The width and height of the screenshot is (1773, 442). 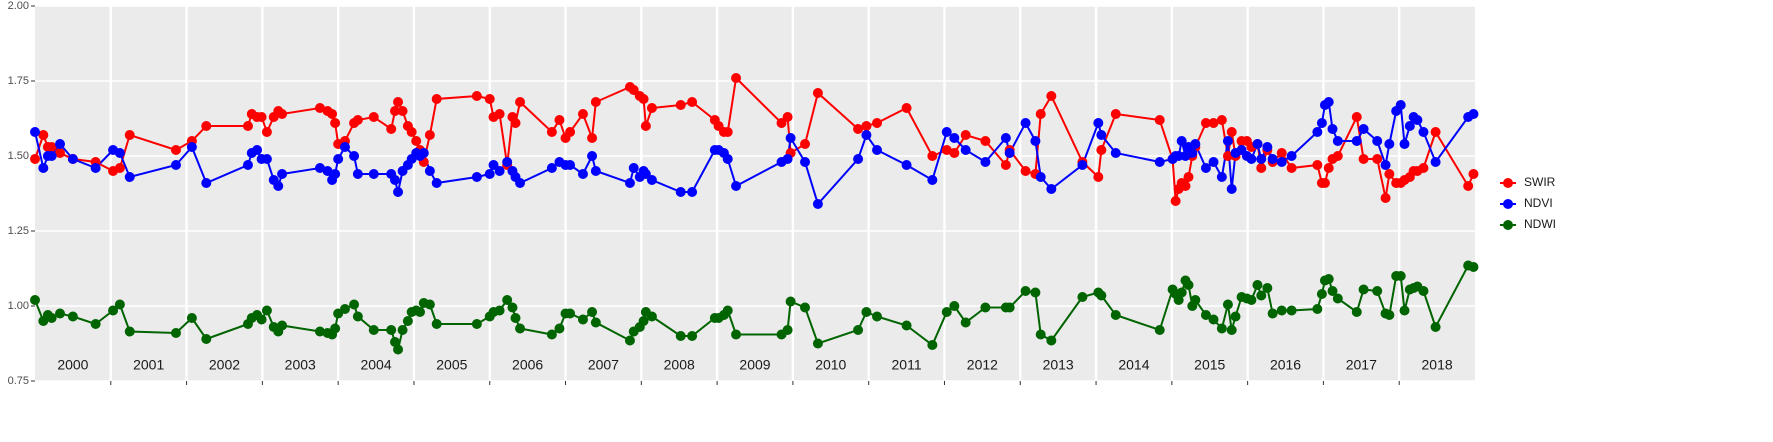 I want to click on year-label: 2003, so click(x=300, y=365).